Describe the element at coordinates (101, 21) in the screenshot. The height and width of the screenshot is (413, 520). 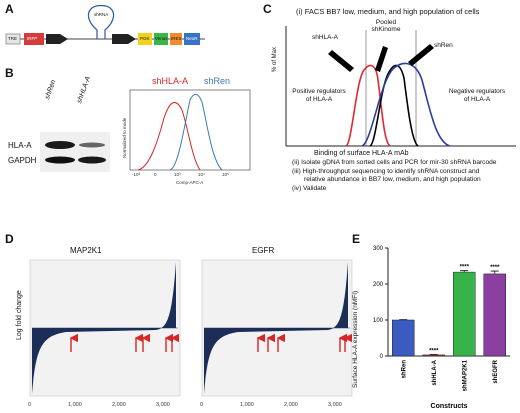
I see `shrna-hairpin-icon` at that location.